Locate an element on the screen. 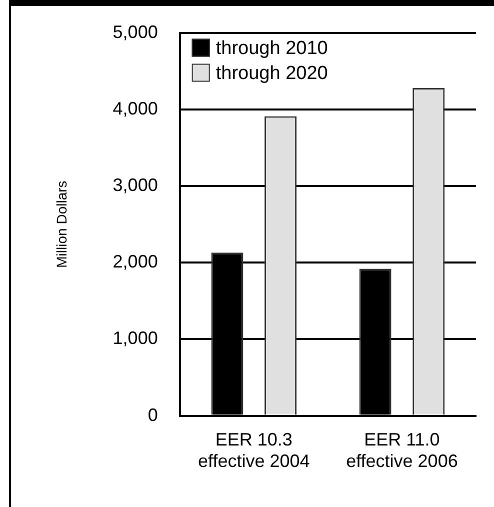 The width and height of the screenshot is (494, 507). y-tick-label: 3,000 is located at coordinates (135, 184).